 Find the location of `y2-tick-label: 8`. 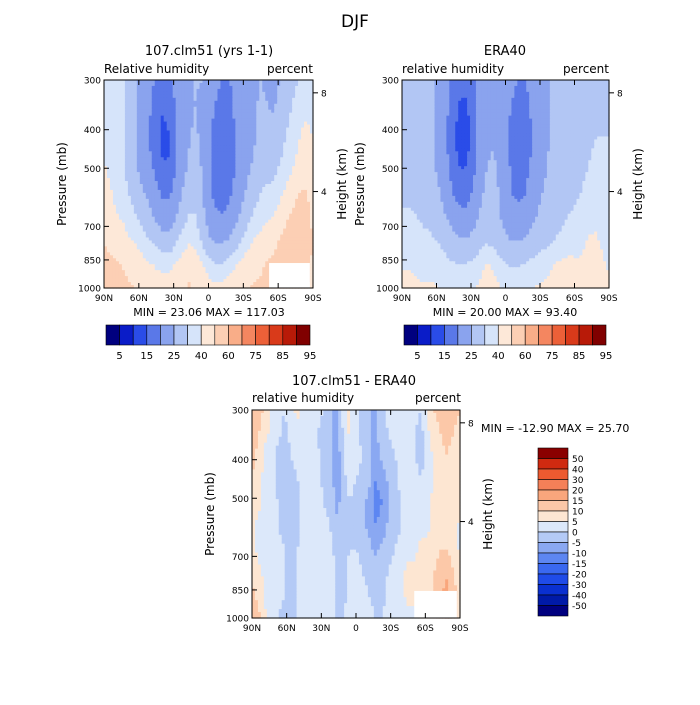

y2-tick-label: 8 is located at coordinates (324, 94).